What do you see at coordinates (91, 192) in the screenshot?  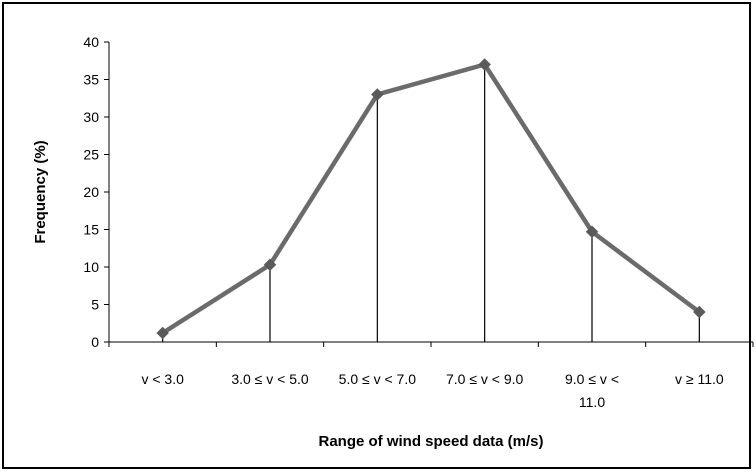 I see `y-tick-label: 20` at bounding box center [91, 192].